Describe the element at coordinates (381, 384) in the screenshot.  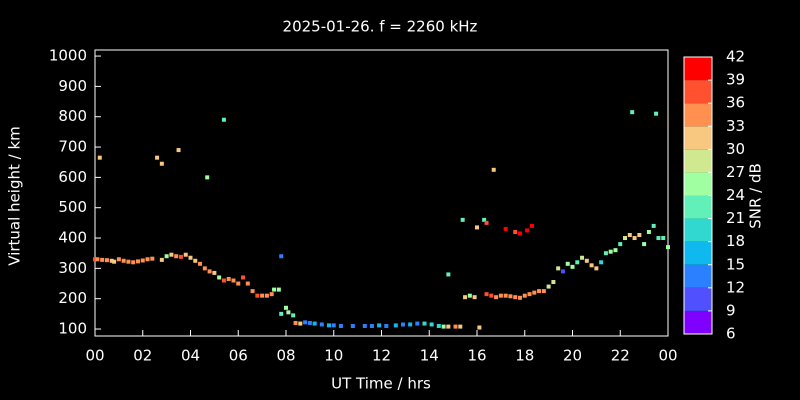
I see `x-axis-label: UT Time / hrs` at that location.